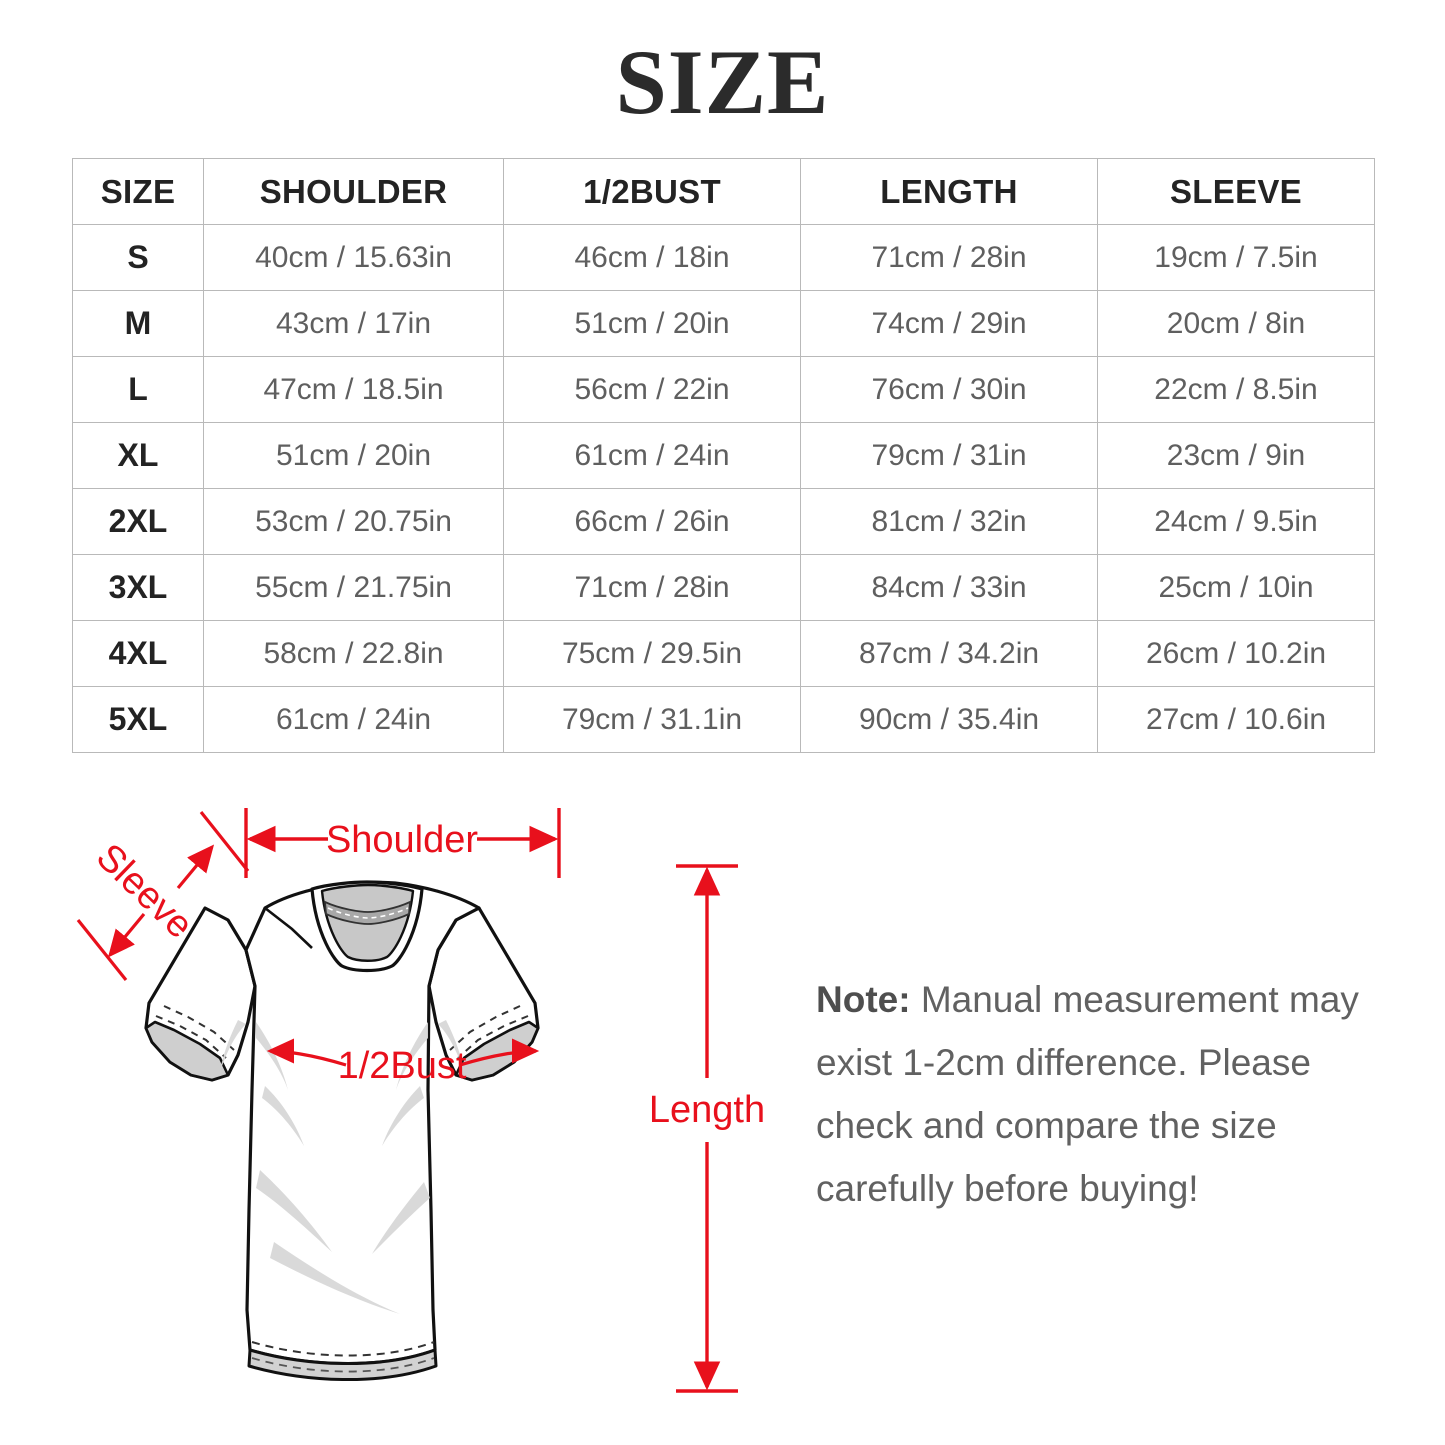 The width and height of the screenshot is (1445, 1445). Describe the element at coordinates (353, 323) in the screenshot. I see `cell-shoulder: 43cm / 17in` at that location.